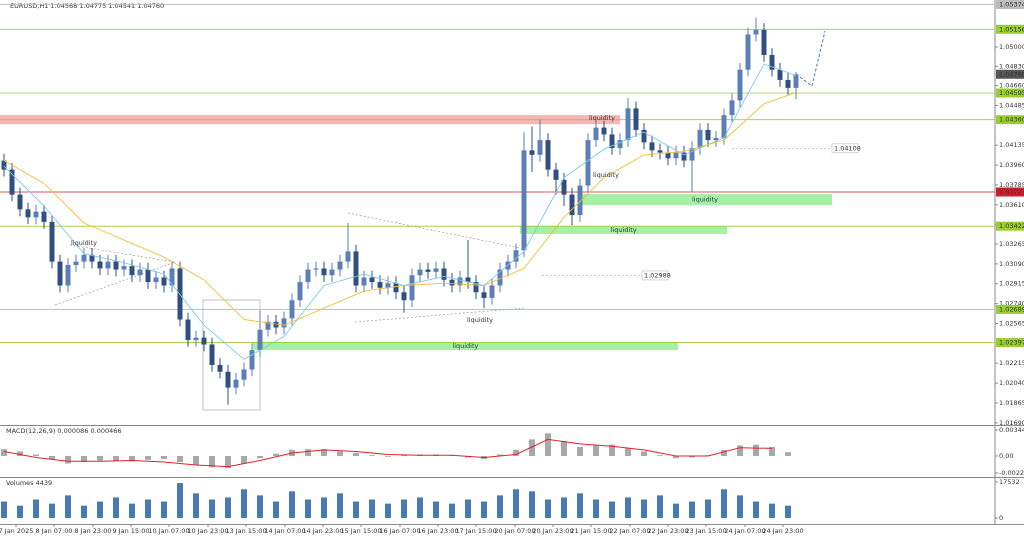 The image size is (1024, 537). What do you see at coordinates (1011, 264) in the screenshot?
I see `y-tick-label: 1.03090` at bounding box center [1011, 264].